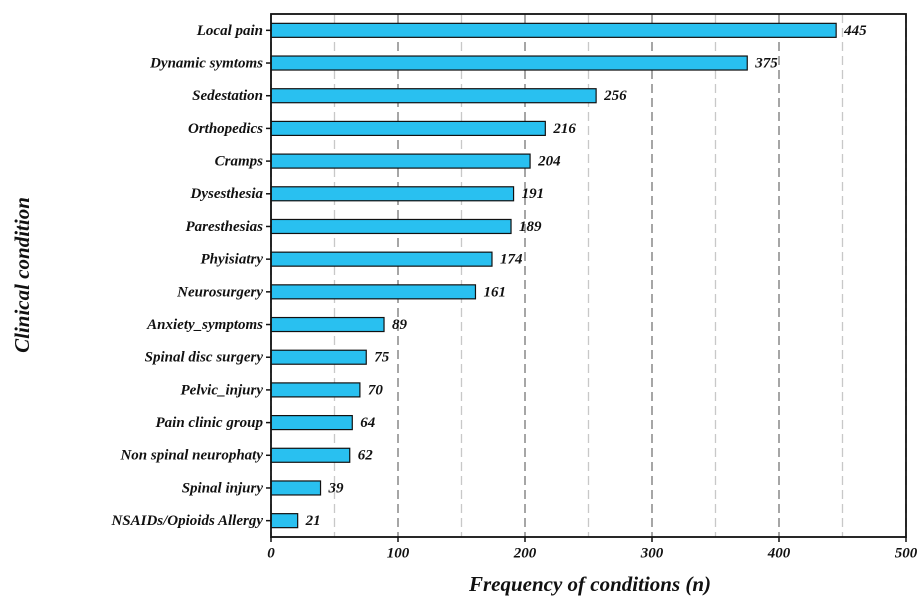 This screenshot has height=599, width=919. I want to click on x-tick-label: 500, so click(906, 553).